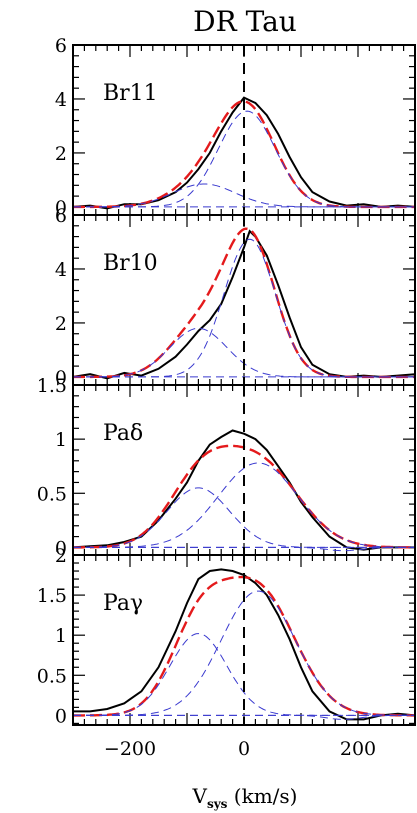 The height and width of the screenshot is (813, 417). What do you see at coordinates (244, 749) in the screenshot?
I see `x-tick-label: 0` at bounding box center [244, 749].